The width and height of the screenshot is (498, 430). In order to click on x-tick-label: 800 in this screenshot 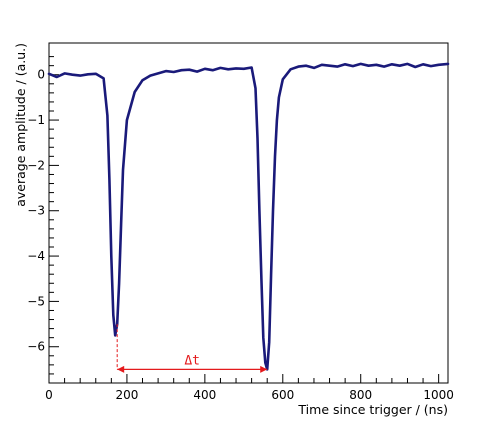, I will do `click(360, 395)`.